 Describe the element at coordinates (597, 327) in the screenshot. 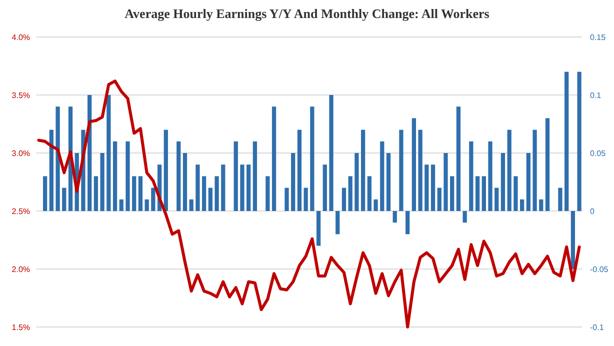

I see `y2-tick-label: -0.1` at that location.